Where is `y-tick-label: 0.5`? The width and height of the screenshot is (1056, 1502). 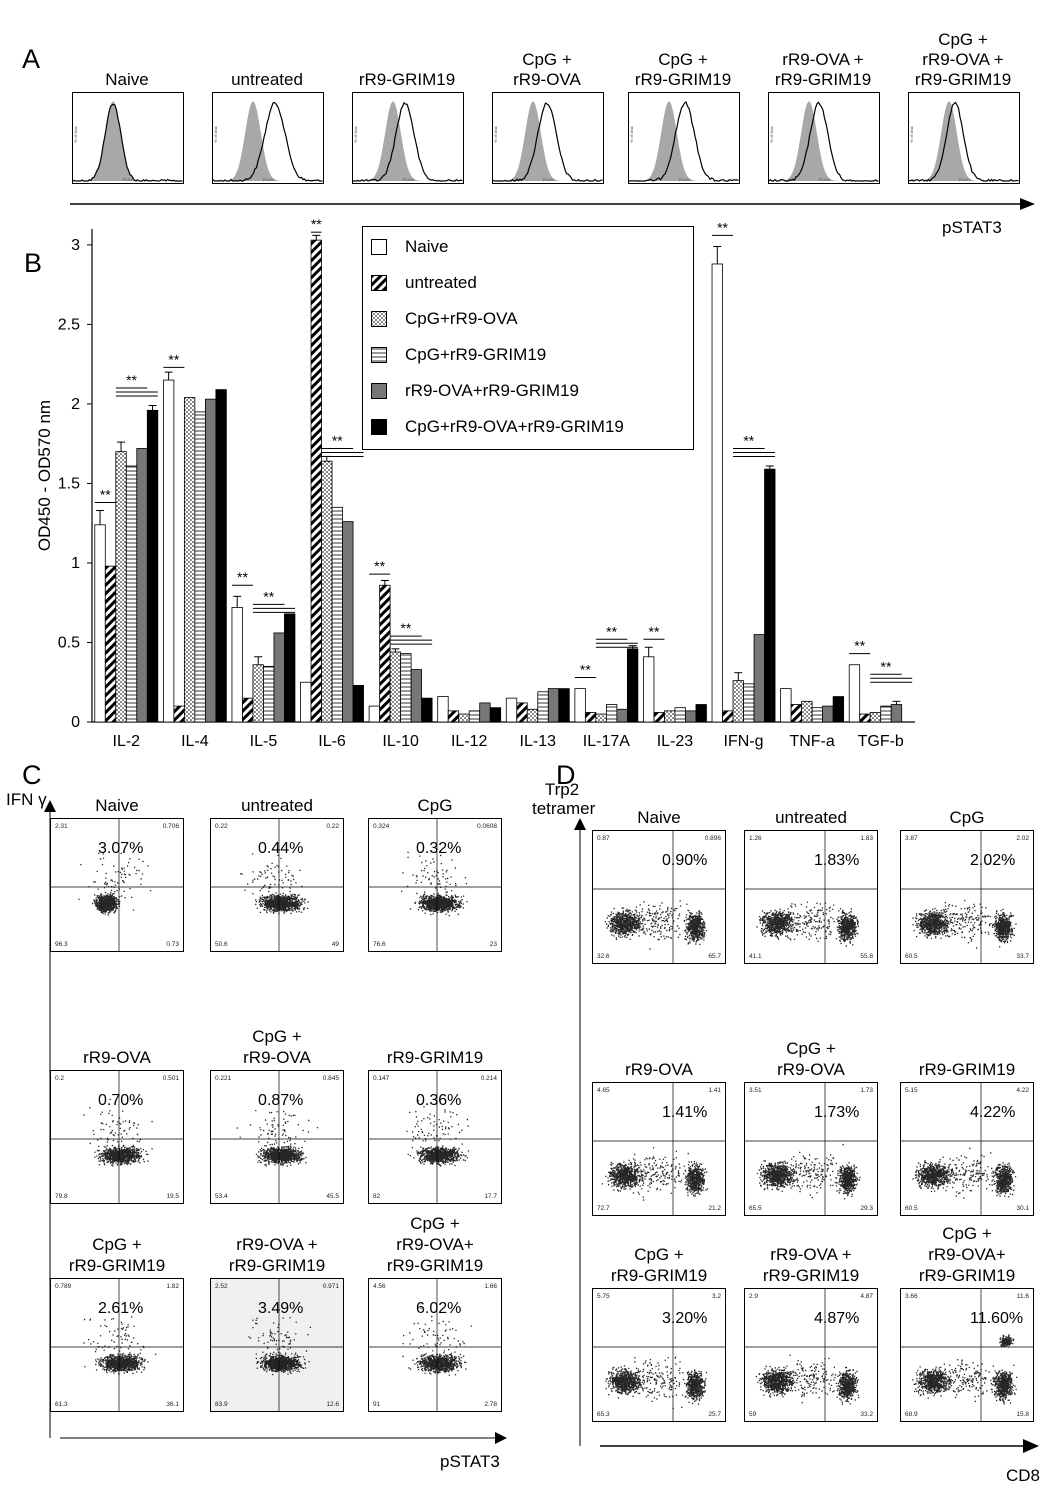 y-tick-label: 0.5 is located at coordinates (69, 642).